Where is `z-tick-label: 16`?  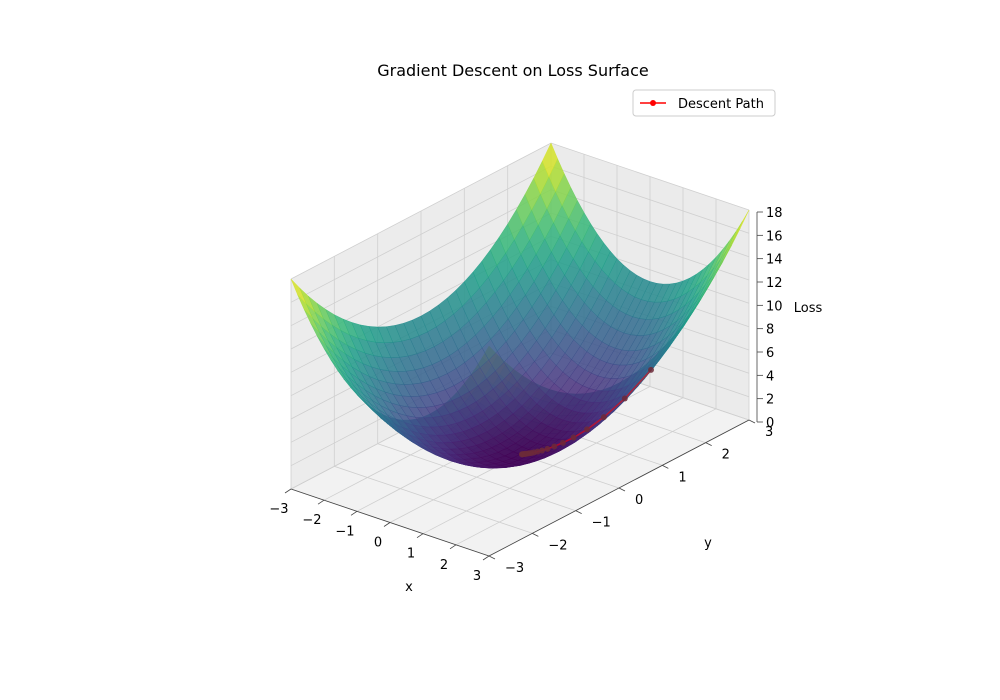
z-tick-label: 16 is located at coordinates (774, 236).